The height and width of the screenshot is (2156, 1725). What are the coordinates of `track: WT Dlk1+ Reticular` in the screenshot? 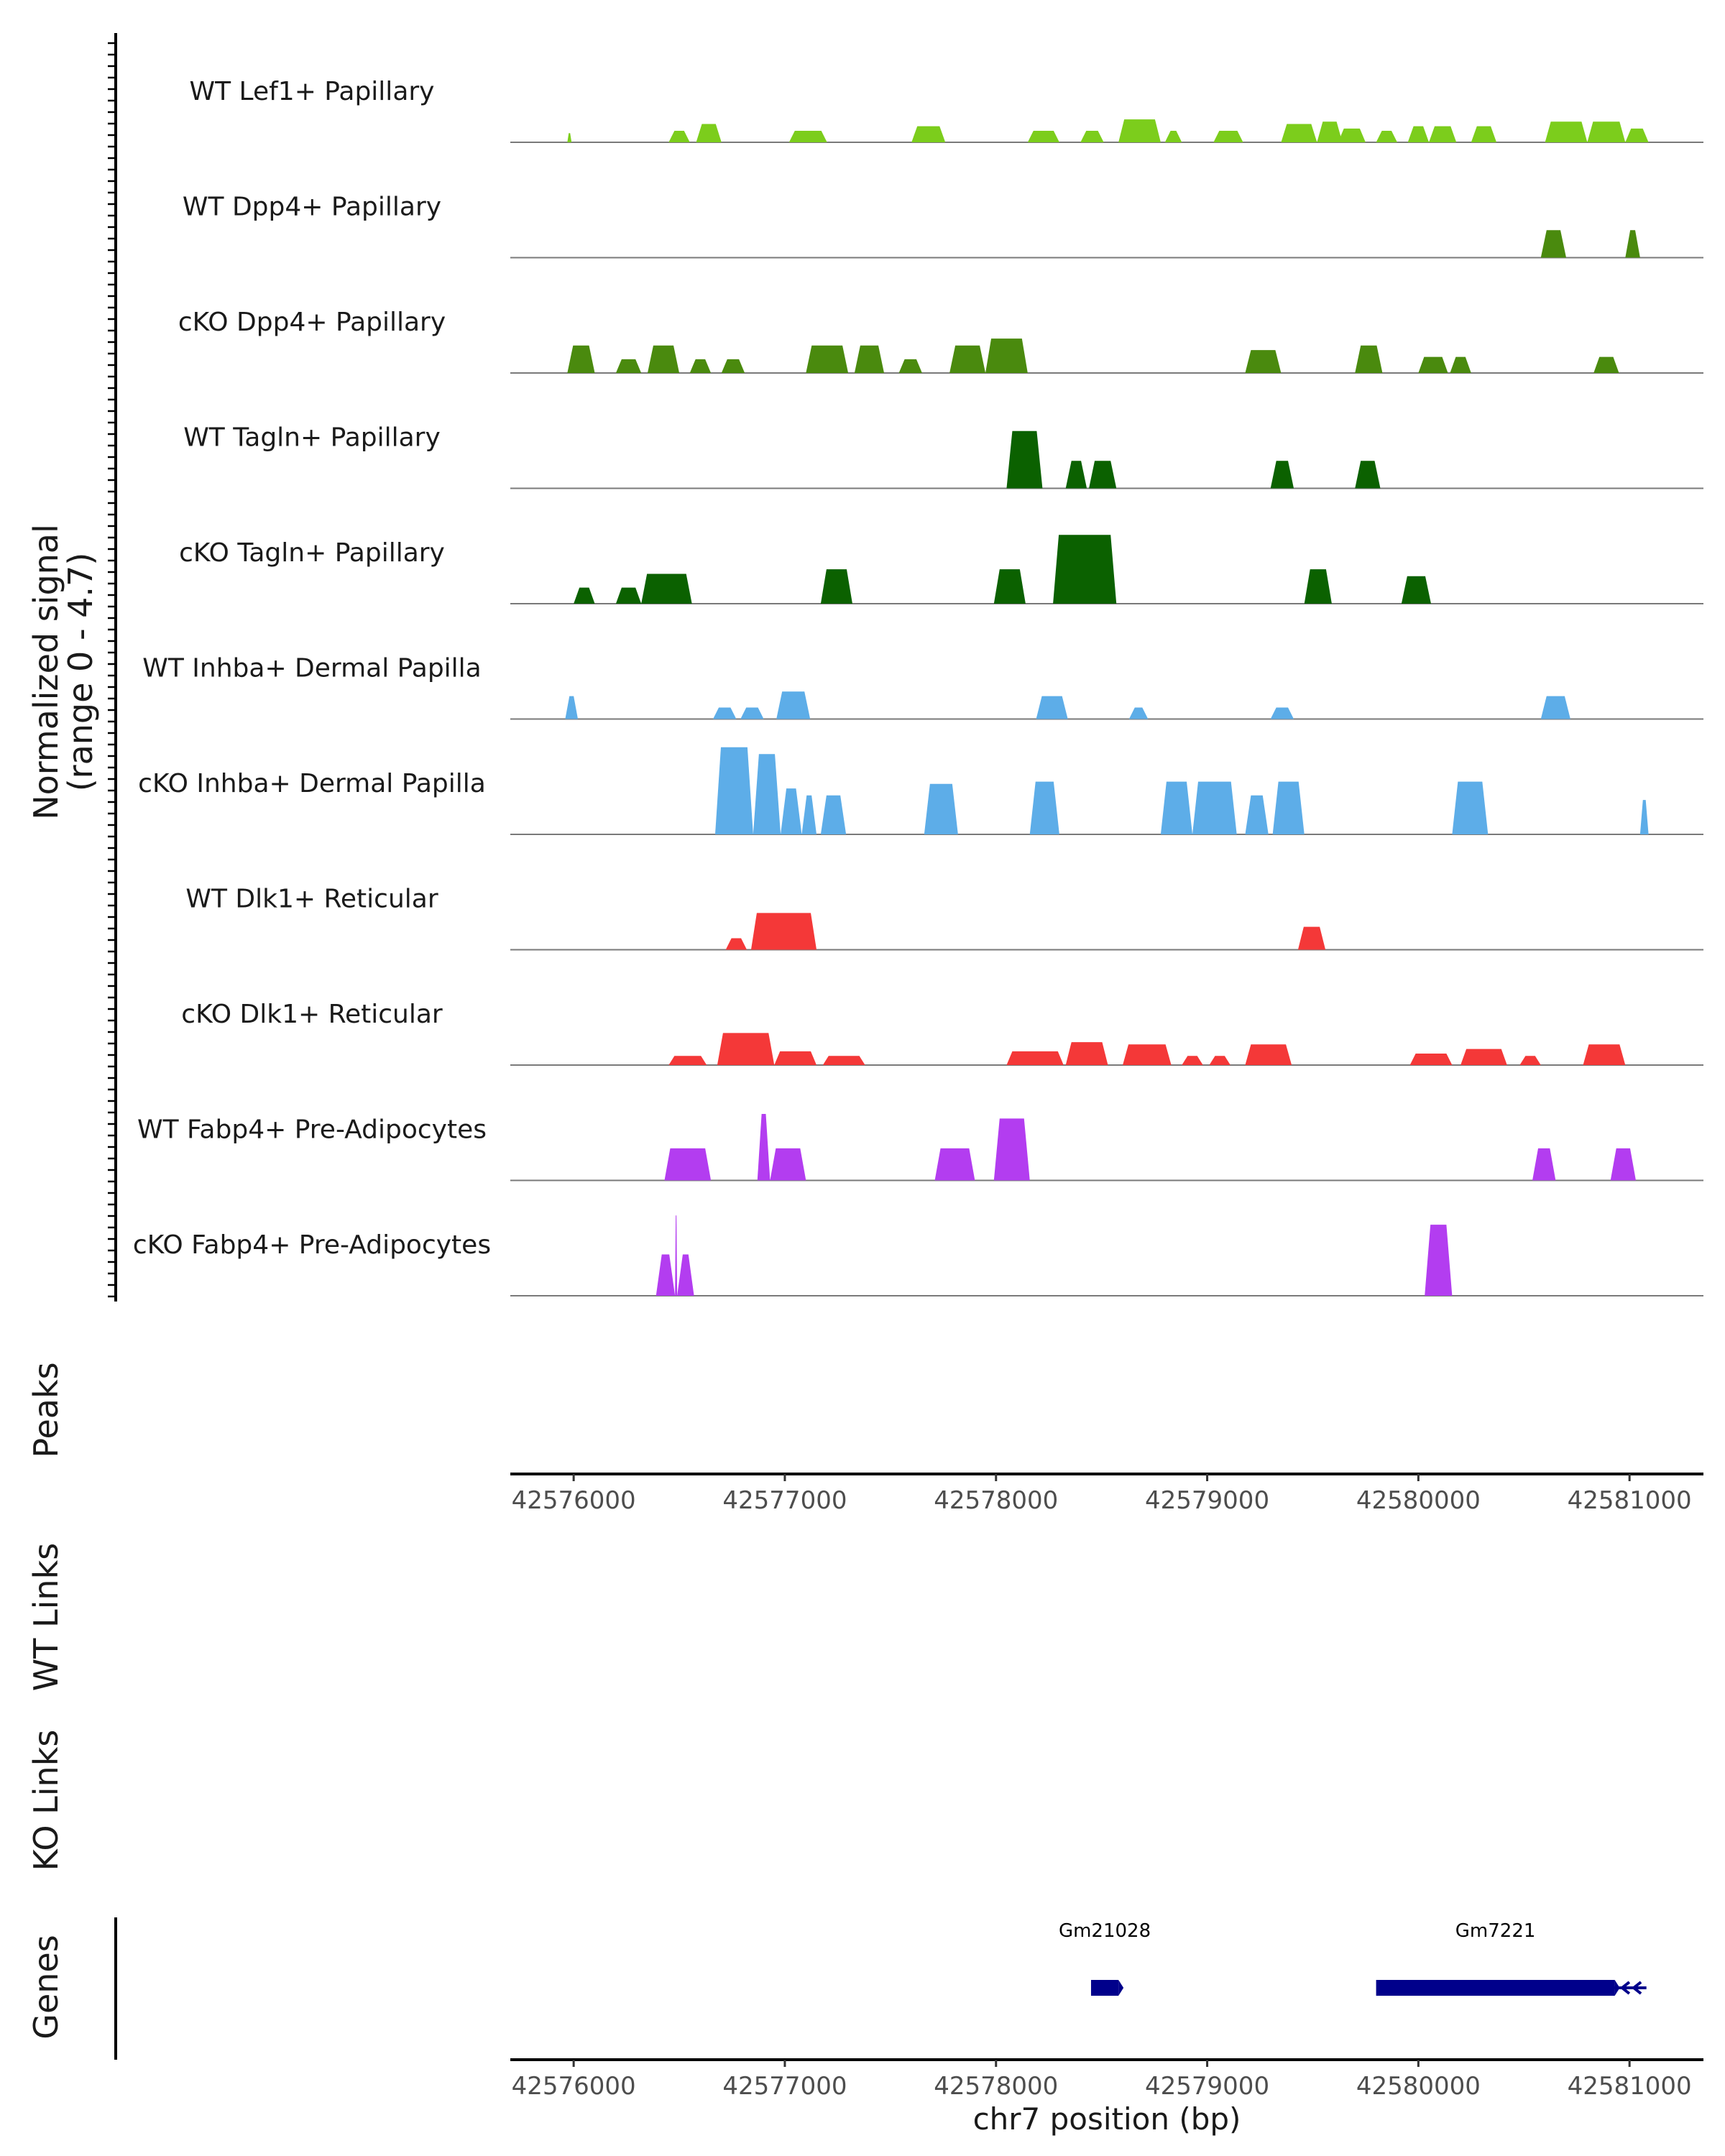 It's located at (944, 918).